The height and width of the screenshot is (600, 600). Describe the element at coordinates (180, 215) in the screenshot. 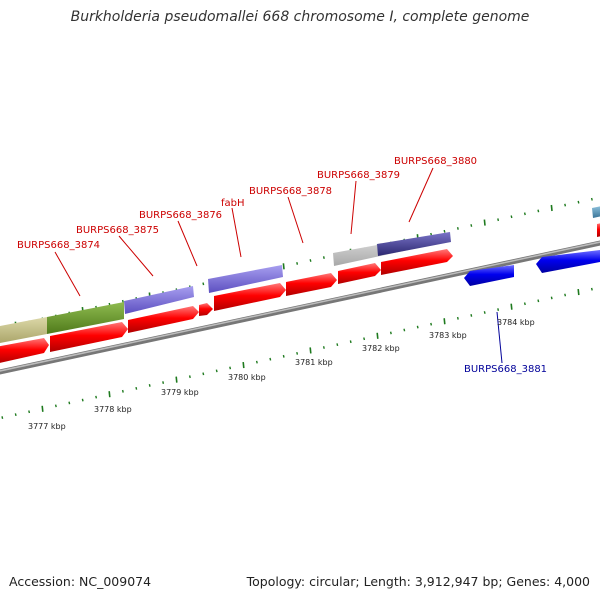

I see `gene-label: BURPS668_3876` at that location.